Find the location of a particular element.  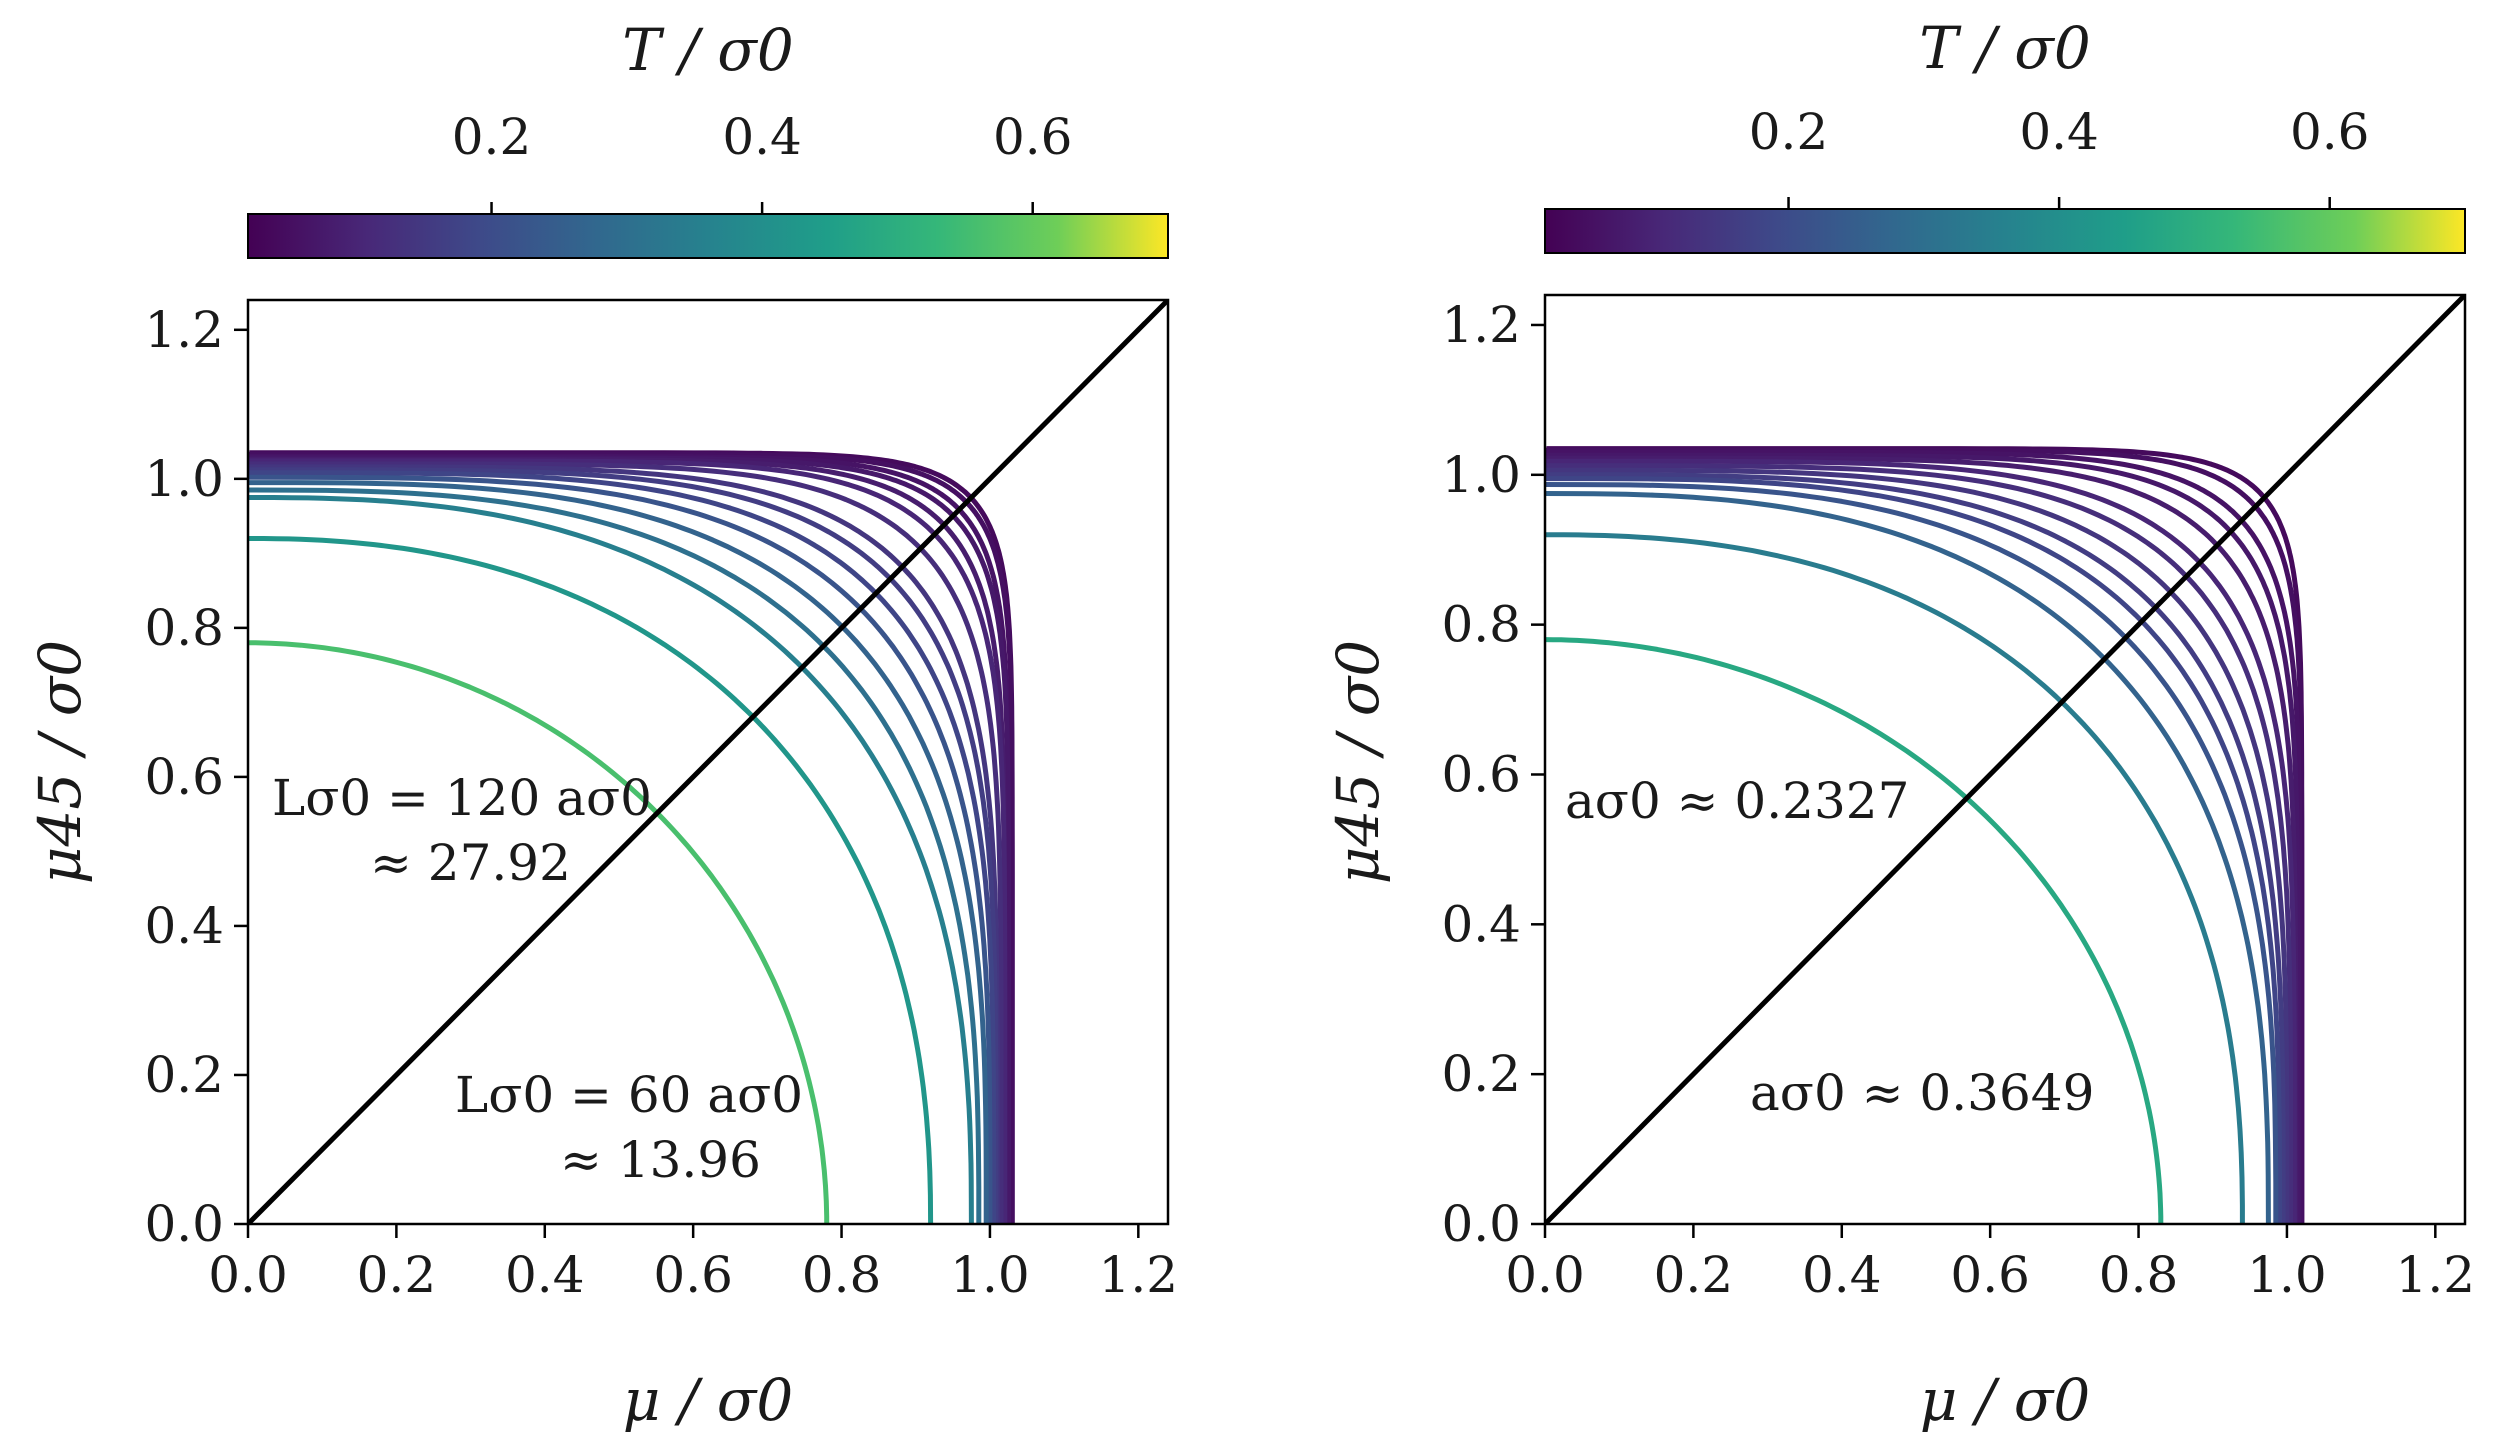

right-annotation-lower: aσ0 ≈ 0.3649 is located at coordinates (1922, 1093).